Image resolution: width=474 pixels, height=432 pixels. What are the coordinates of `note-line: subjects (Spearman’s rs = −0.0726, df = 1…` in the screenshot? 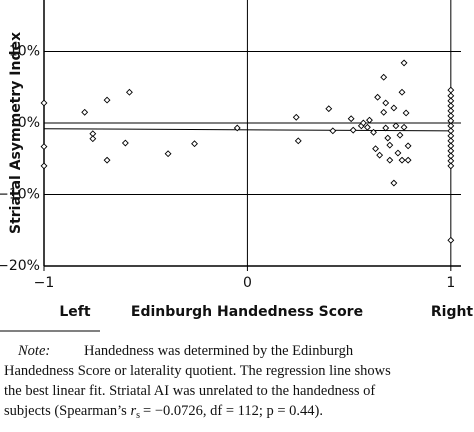 It's located at (163, 412).